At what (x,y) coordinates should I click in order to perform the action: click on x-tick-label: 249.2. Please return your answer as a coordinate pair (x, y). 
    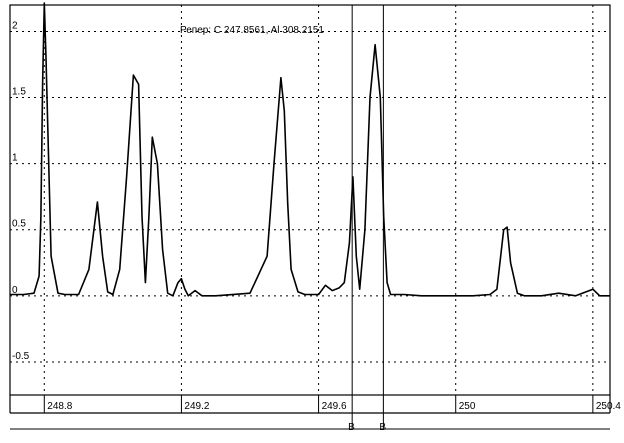
    Looking at the image, I should click on (196, 406).